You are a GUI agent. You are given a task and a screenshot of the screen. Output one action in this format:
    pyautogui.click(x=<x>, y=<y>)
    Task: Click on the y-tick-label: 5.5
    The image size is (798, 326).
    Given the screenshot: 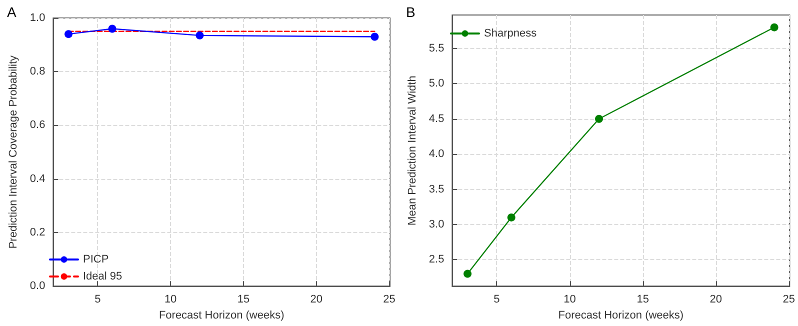 What is the action you would take?
    pyautogui.click(x=436, y=48)
    